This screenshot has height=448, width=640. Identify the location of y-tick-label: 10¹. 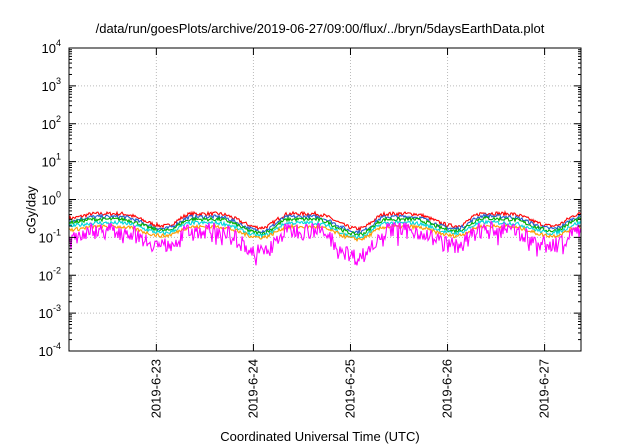
(51, 161).